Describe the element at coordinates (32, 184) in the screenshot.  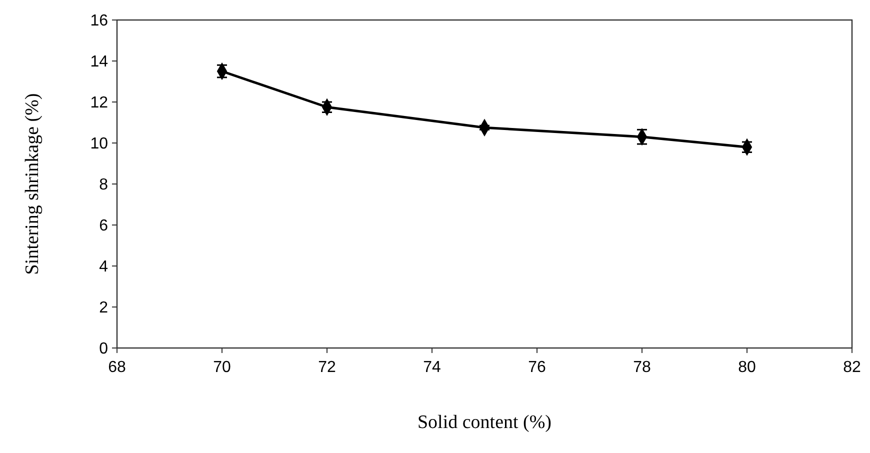
I see `y-axis-title: Sintering shrinkage (%)` at that location.